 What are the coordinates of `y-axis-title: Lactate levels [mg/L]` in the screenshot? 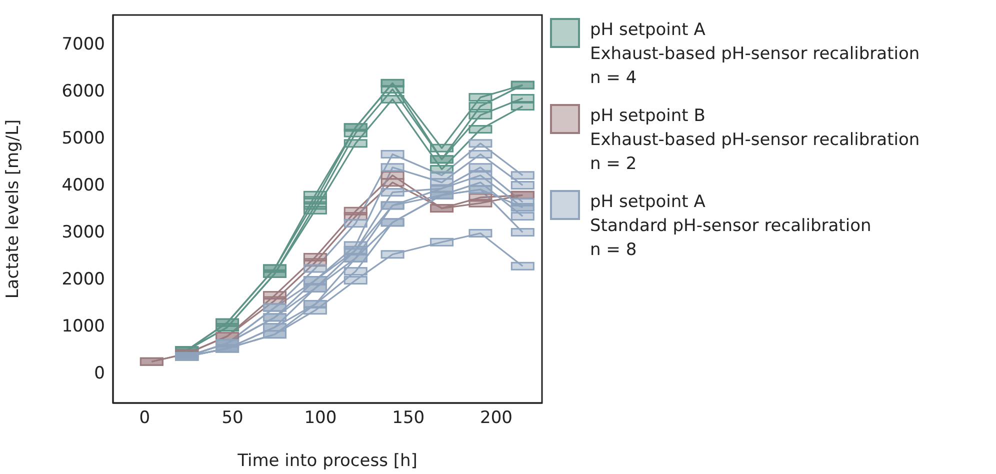 It's located at (13, 209).